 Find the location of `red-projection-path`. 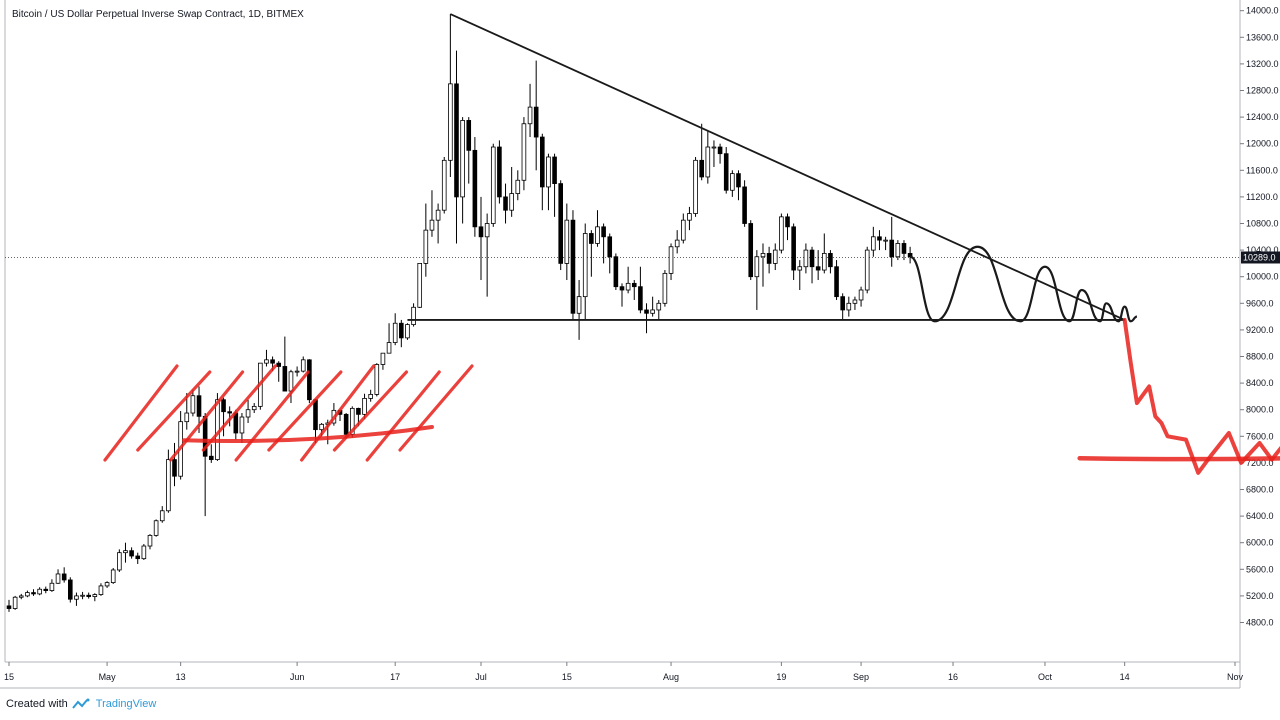

red-projection-path is located at coordinates (1201, 366).